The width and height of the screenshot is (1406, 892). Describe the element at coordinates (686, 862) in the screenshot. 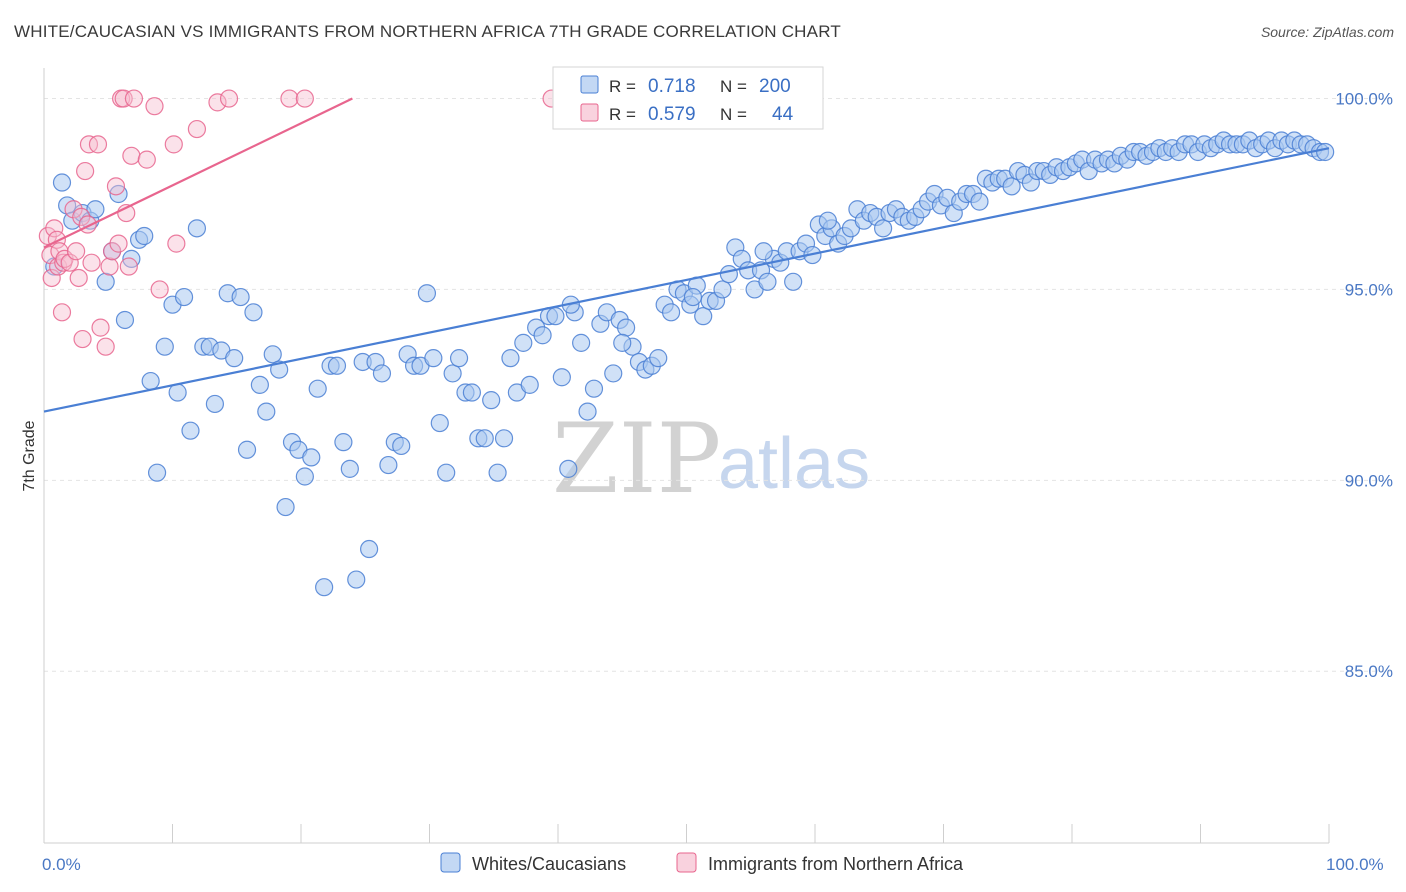

I see `bottom-legend-swatch-north-africa` at that location.